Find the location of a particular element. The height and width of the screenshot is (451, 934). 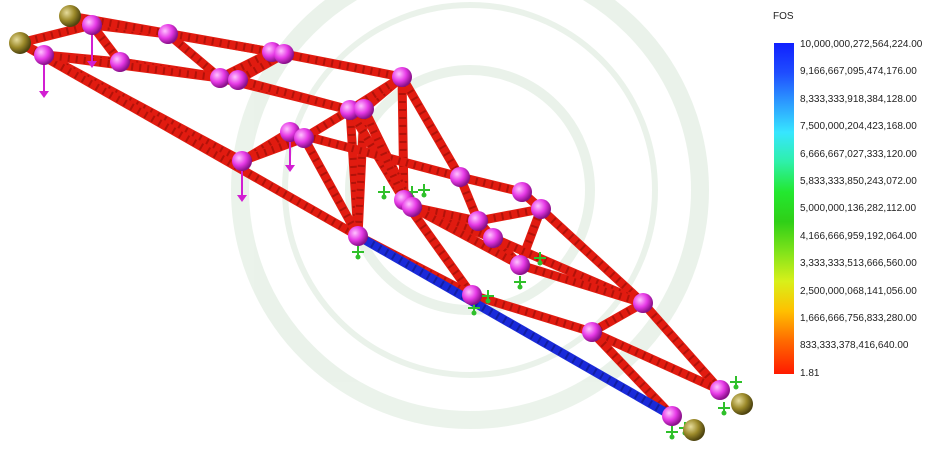

legend-tick-label: 7,500,000,204,423,168.00 is located at coordinates (858, 127).